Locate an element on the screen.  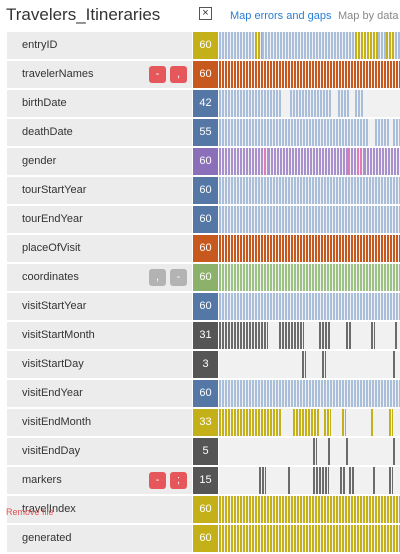
column-label-cell: markers -; is located at coordinates (99, 480).